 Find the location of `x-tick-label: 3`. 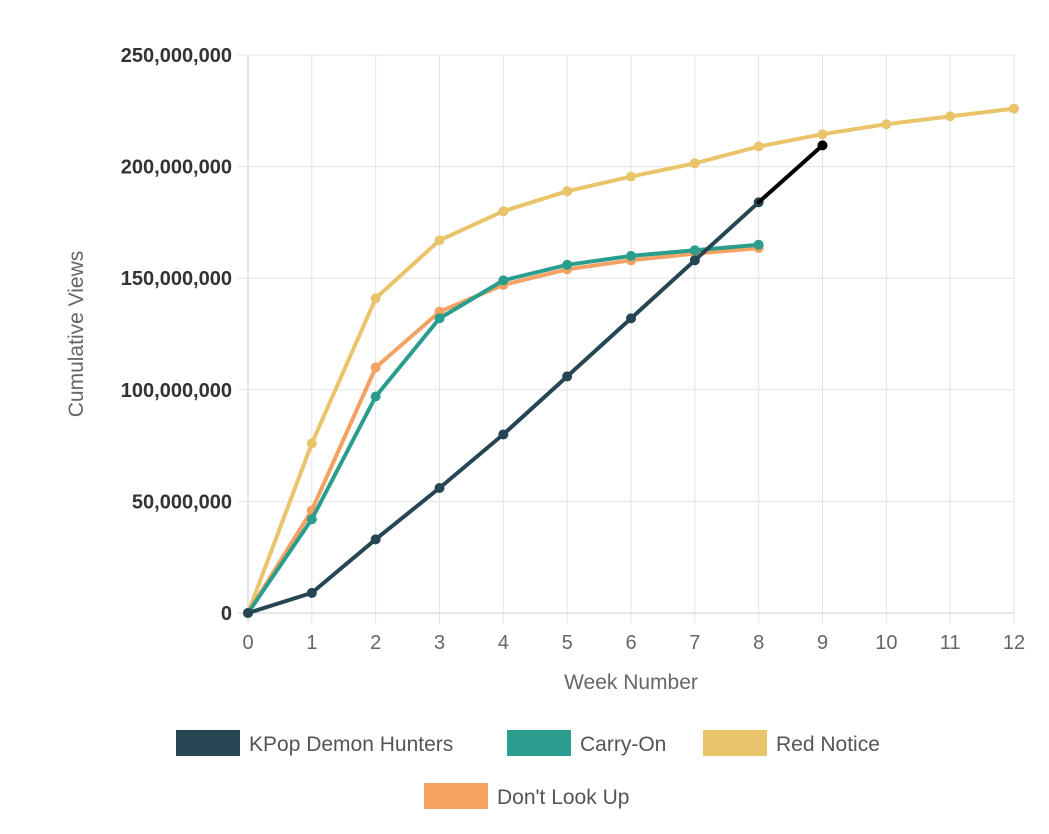

x-tick-label: 3 is located at coordinates (439, 643).